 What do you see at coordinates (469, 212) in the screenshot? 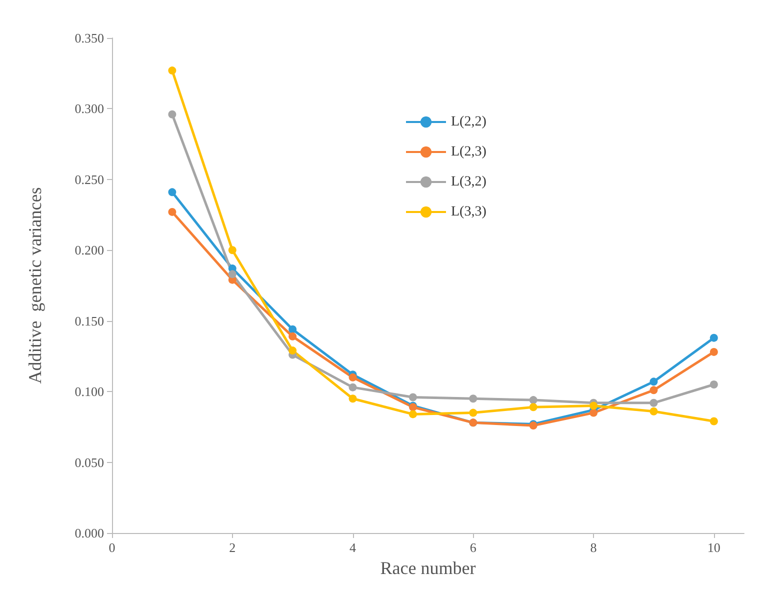
I see `legend-label: L(3,3)` at bounding box center [469, 212].